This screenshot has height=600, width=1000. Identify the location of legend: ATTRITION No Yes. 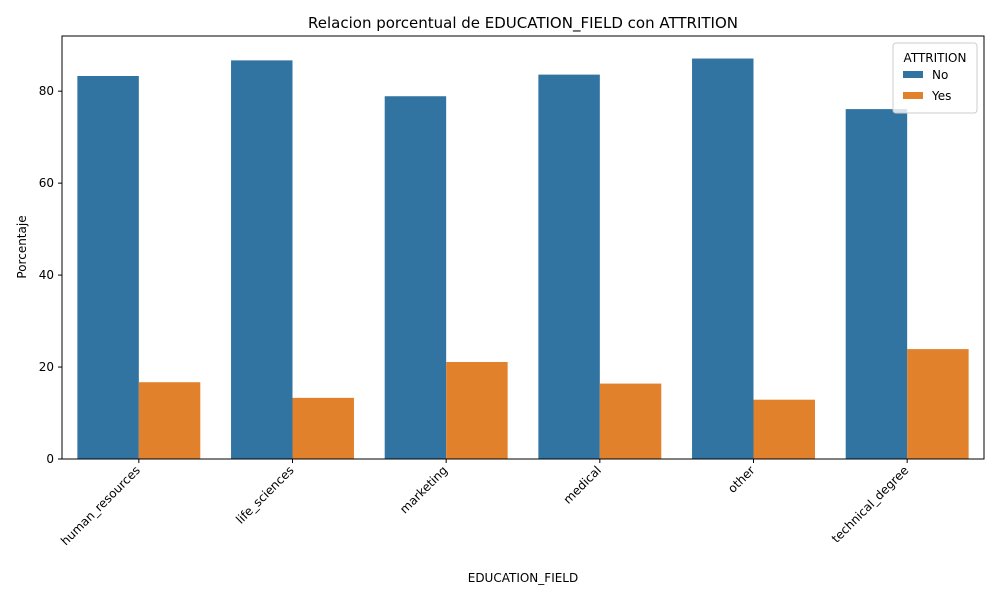
(935, 78).